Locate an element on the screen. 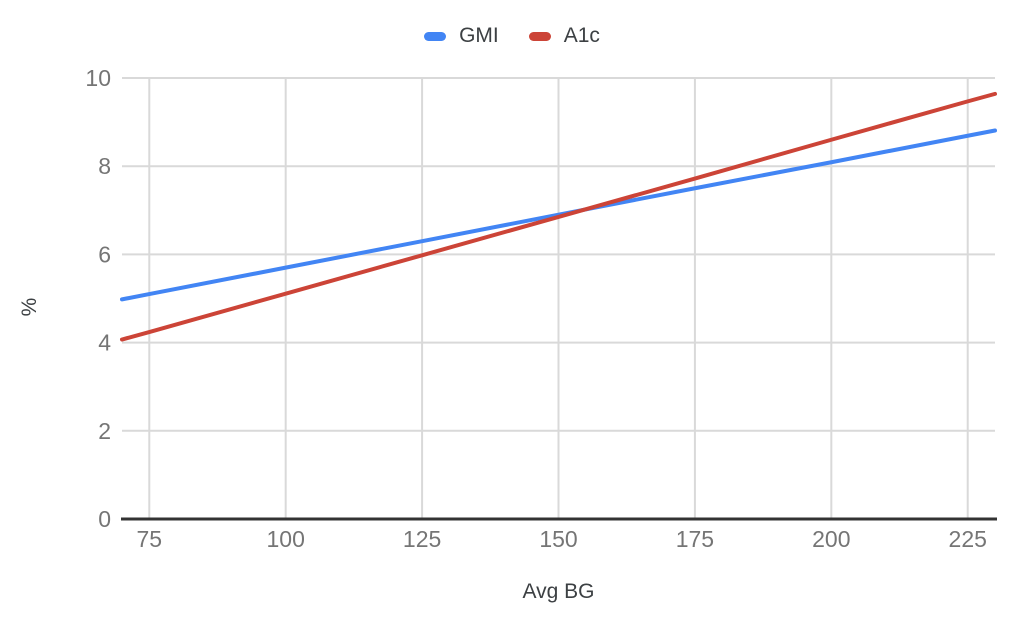  x-tick-label: 75 is located at coordinates (149, 539).